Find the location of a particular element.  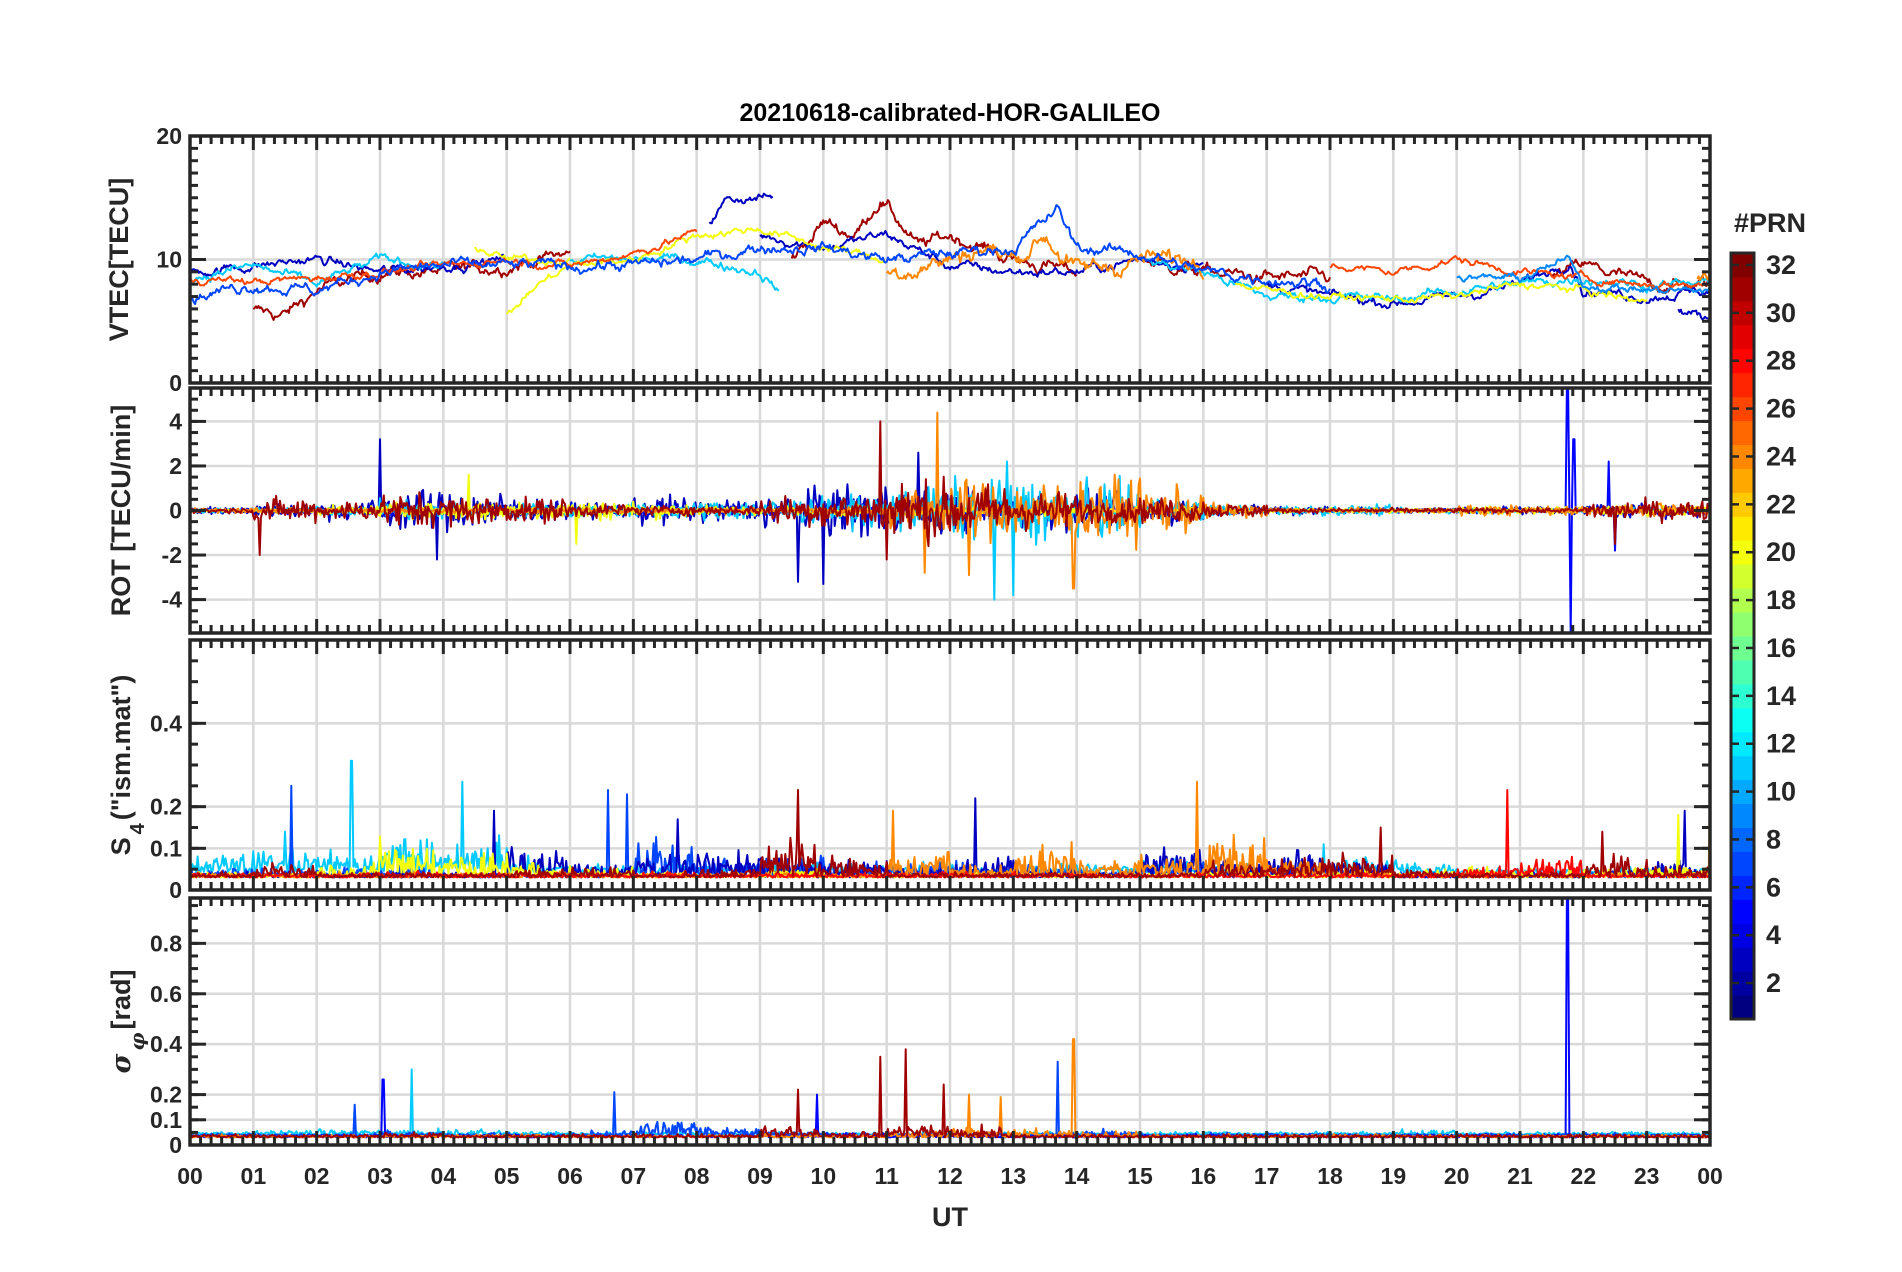

colorbar-tick-label: 12 is located at coordinates (1781, 744).